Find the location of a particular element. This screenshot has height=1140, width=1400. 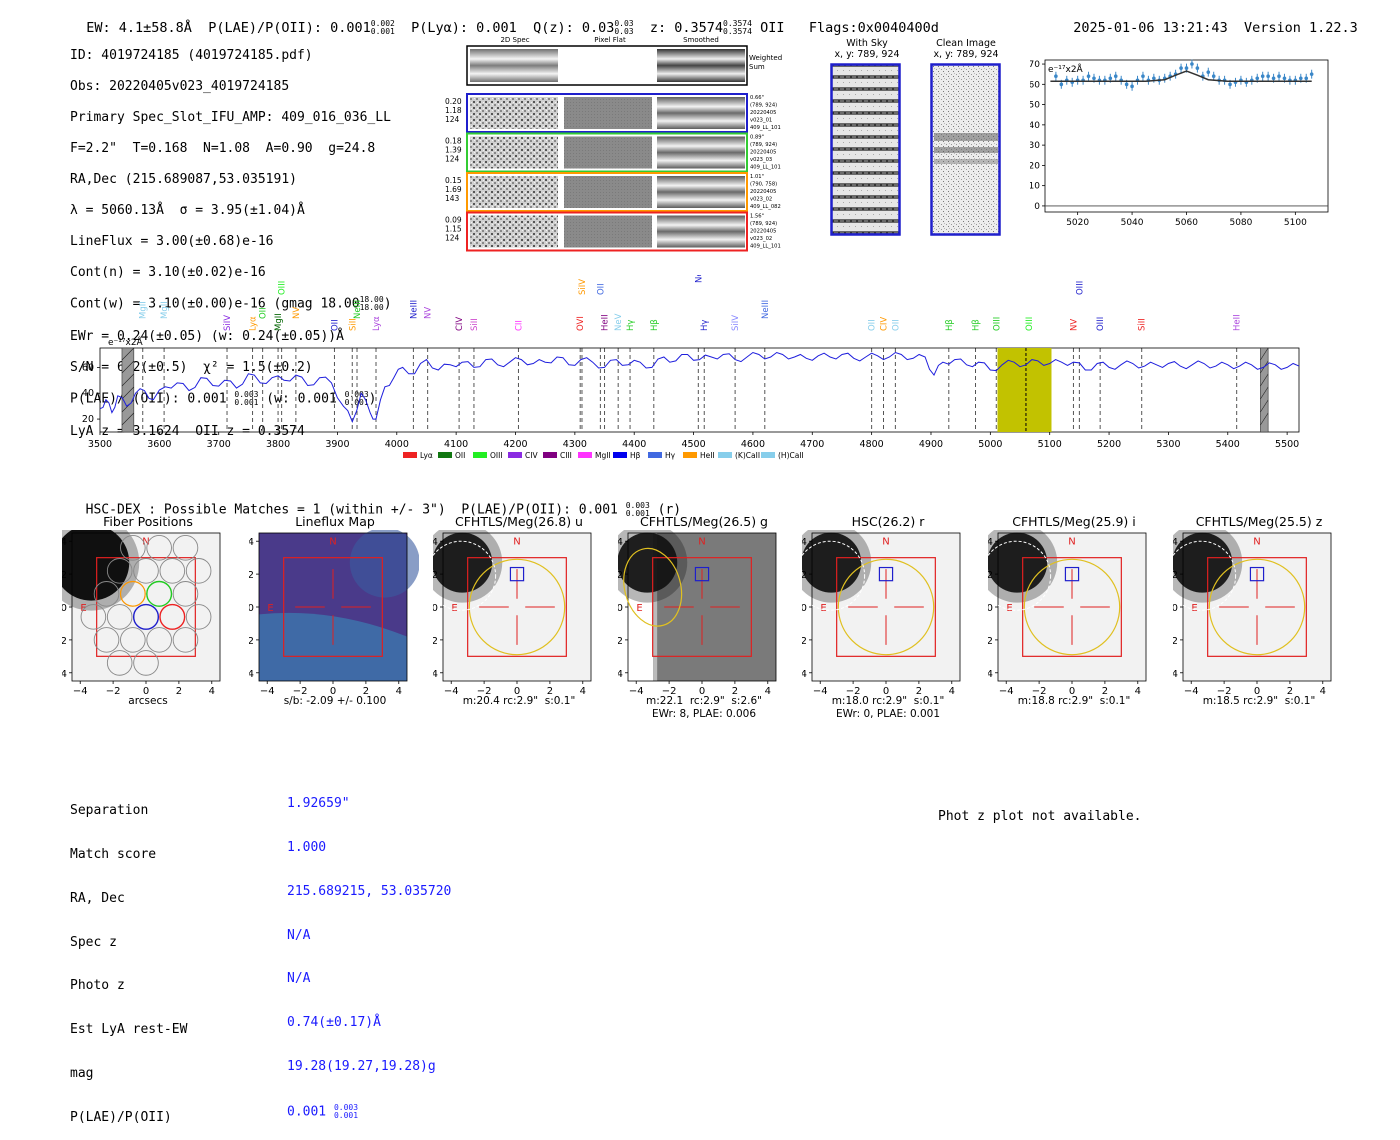

east-label: E is located at coordinates (1009, 608).